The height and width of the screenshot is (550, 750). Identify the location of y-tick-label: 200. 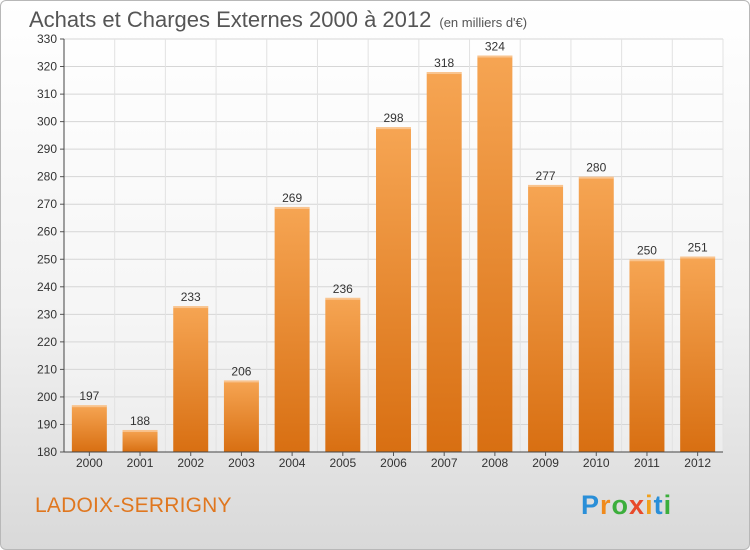
(47, 397).